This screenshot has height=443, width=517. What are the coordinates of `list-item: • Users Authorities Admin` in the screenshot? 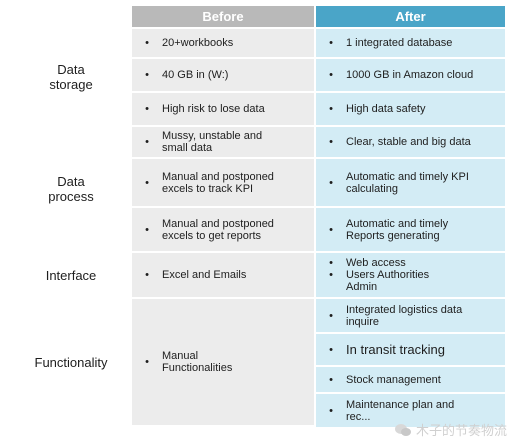 It's located at (410, 281).